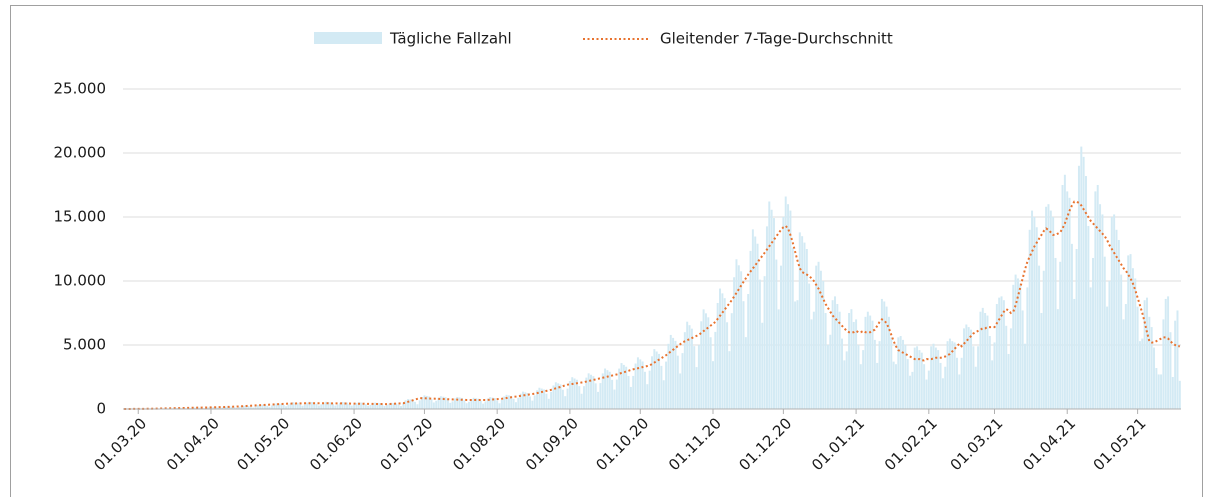  Describe the element at coordinates (479, 444) in the screenshot. I see `x-tick-label: 01.08.20` at that location.